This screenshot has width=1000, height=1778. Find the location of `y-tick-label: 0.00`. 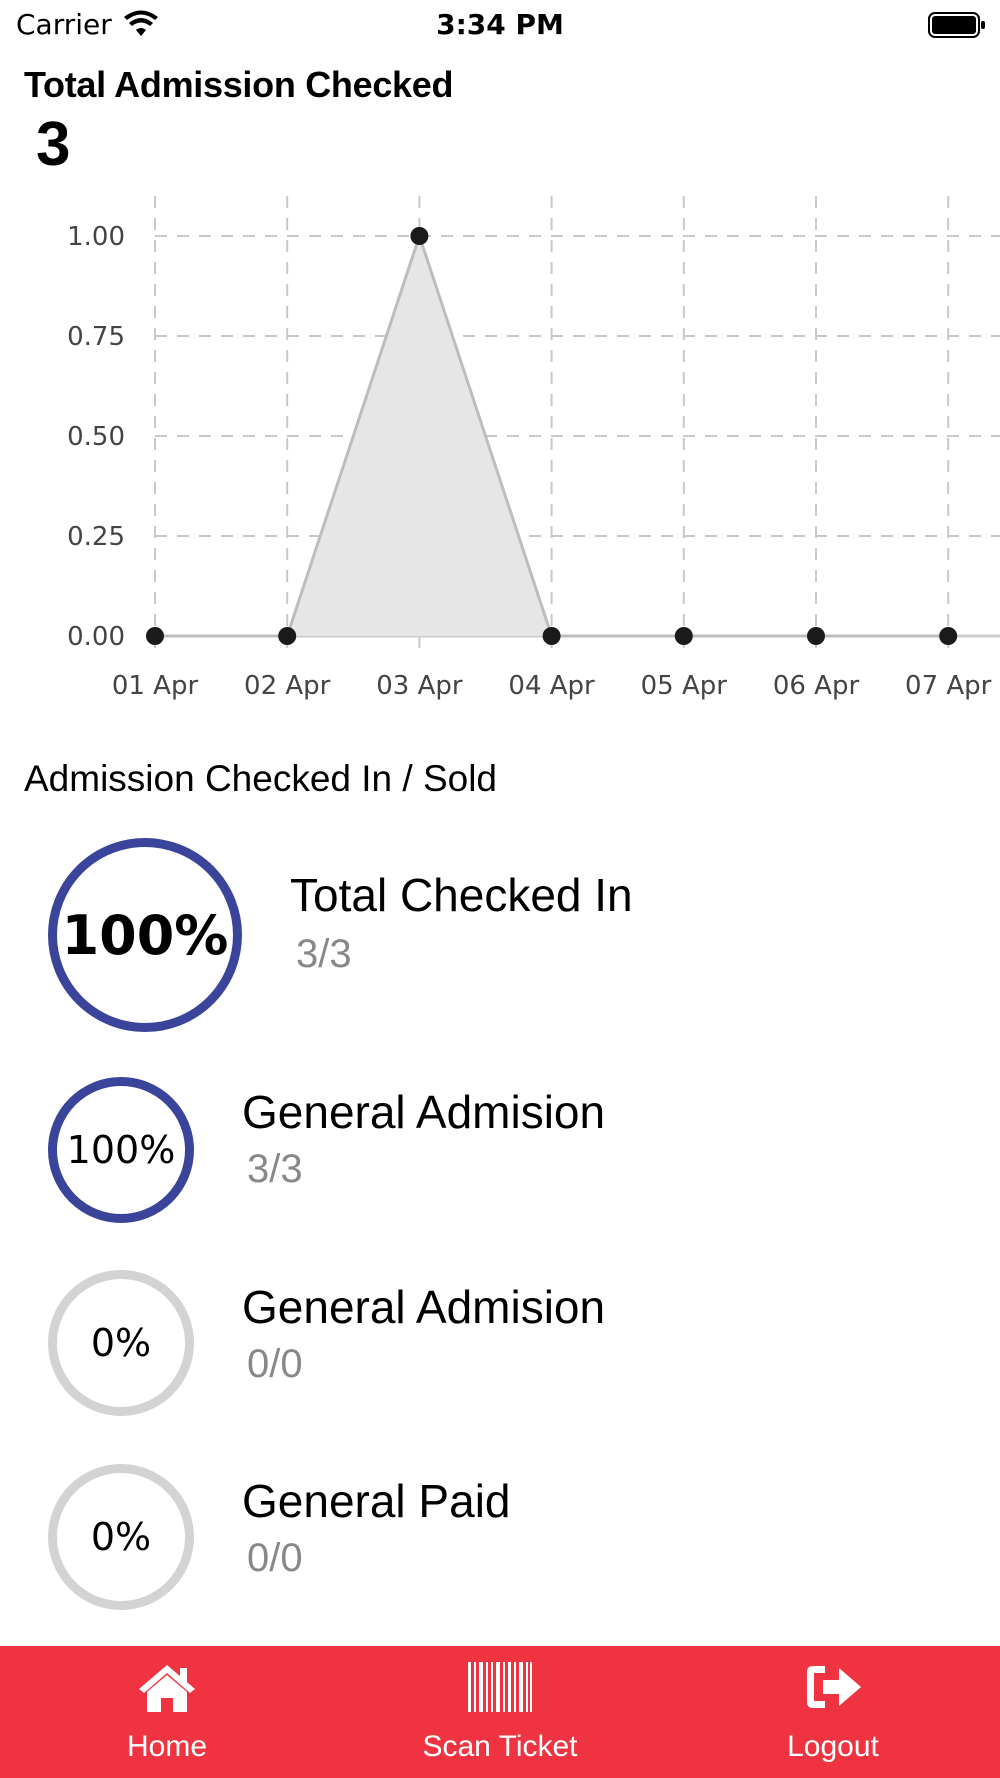

y-tick-label: 0.00 is located at coordinates (96, 637).